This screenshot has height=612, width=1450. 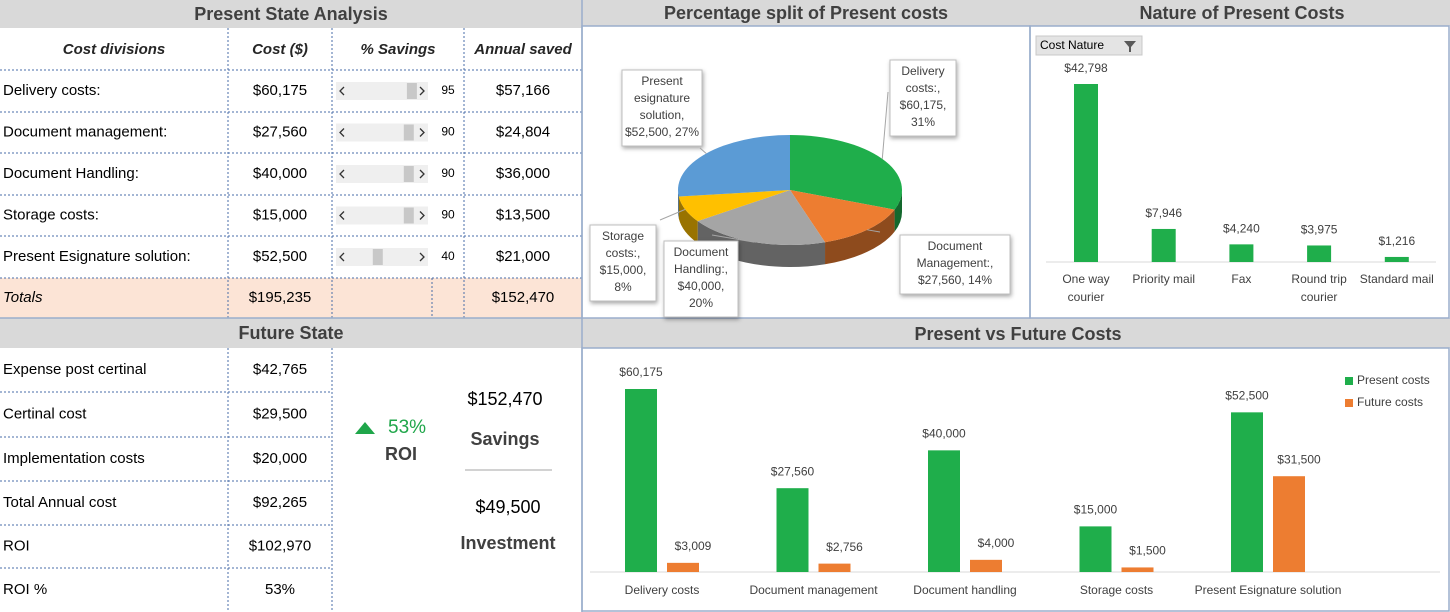 I want to click on future-value: $20,000, so click(x=280, y=458).